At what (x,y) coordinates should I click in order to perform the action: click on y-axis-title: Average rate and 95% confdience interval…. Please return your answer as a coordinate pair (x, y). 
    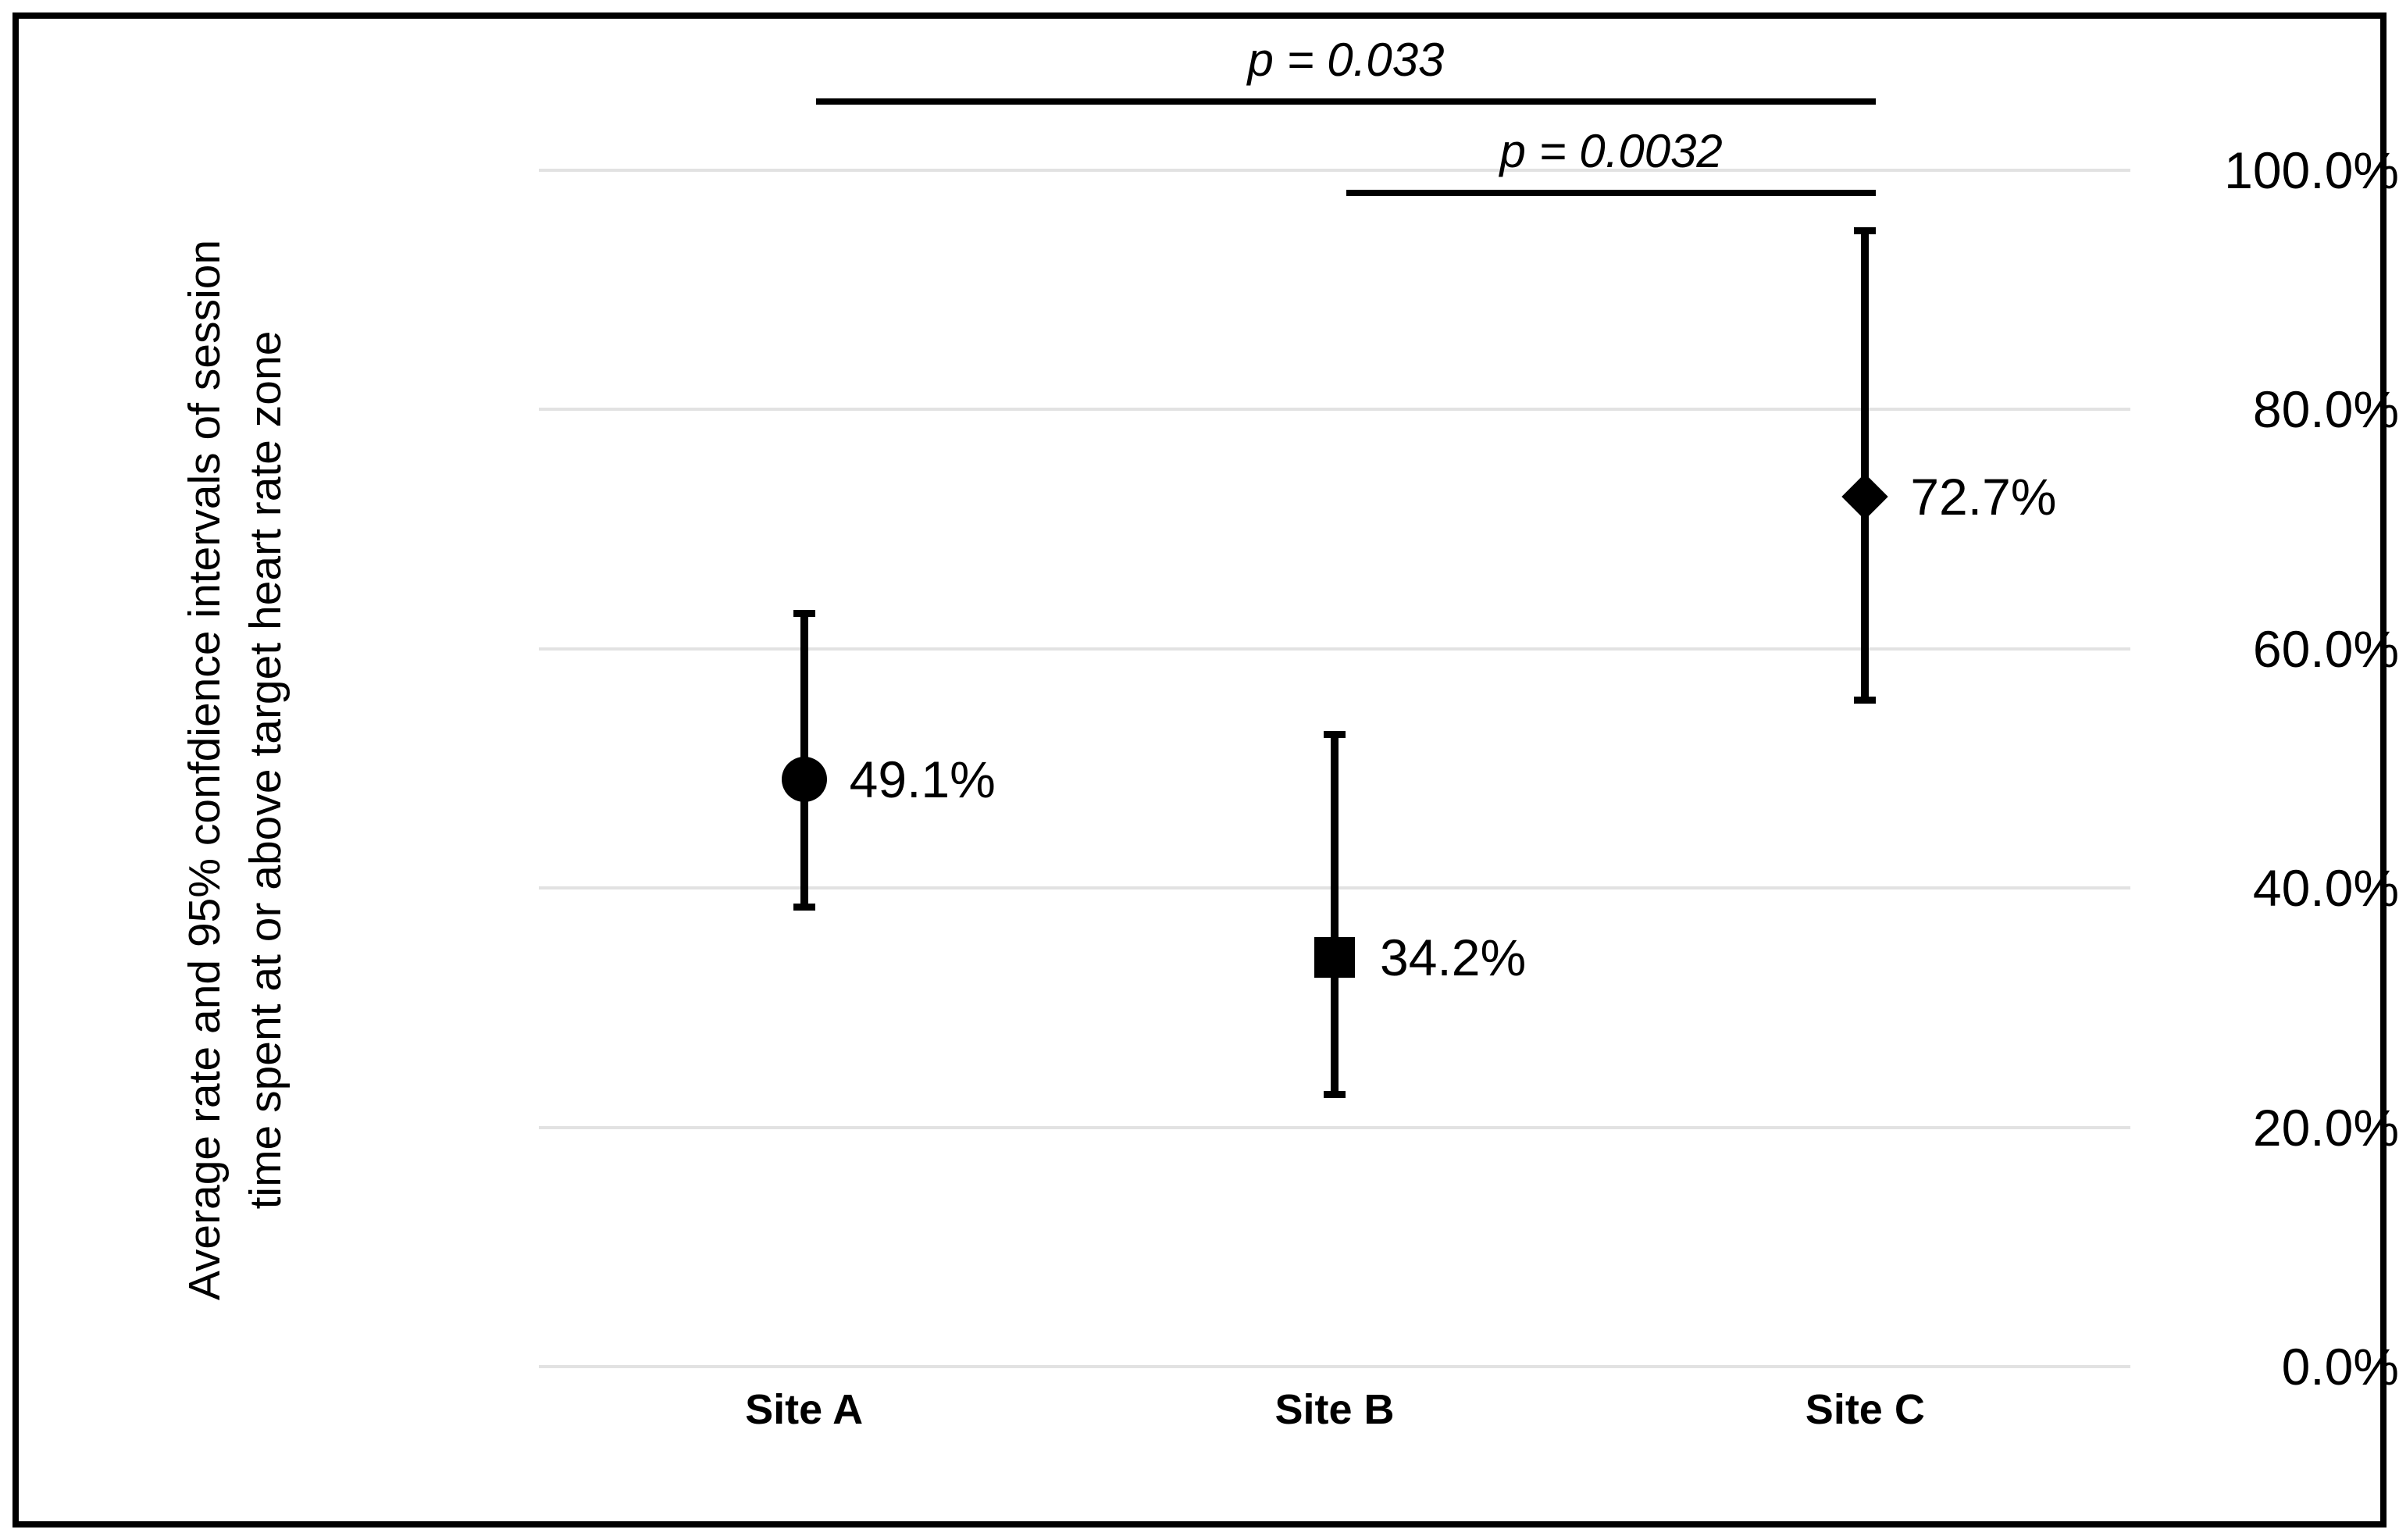
    Looking at the image, I should click on (238, 770).